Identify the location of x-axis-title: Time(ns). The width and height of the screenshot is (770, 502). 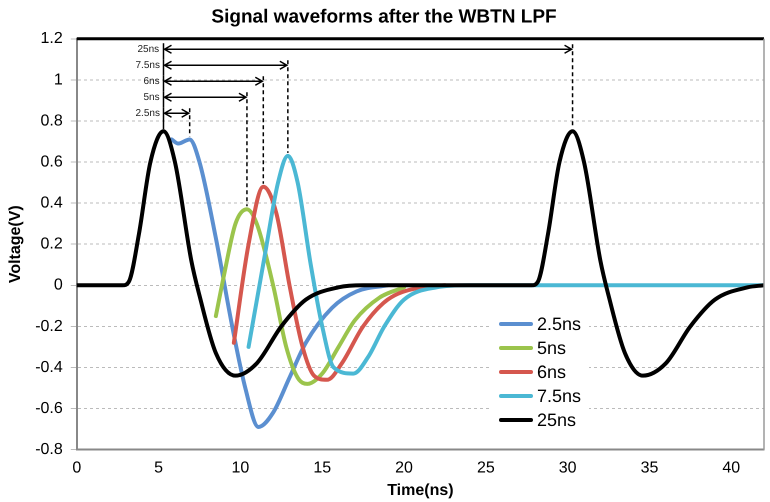
(420, 490).